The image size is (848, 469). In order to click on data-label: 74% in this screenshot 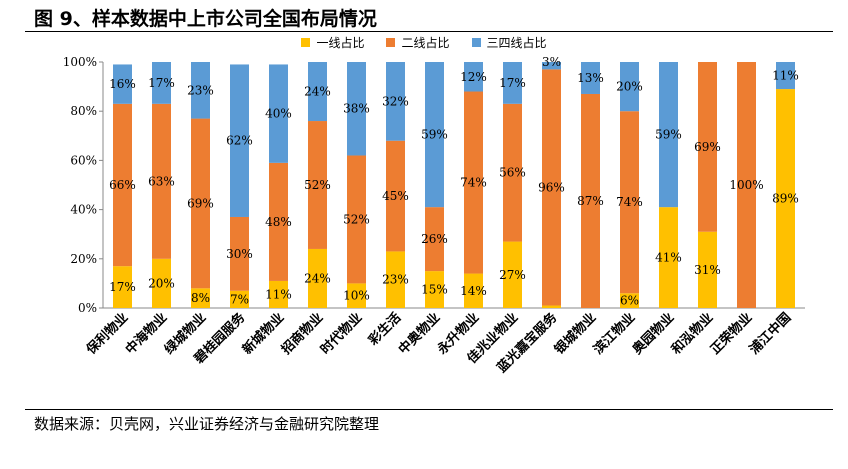, I will do `click(473, 183)`.